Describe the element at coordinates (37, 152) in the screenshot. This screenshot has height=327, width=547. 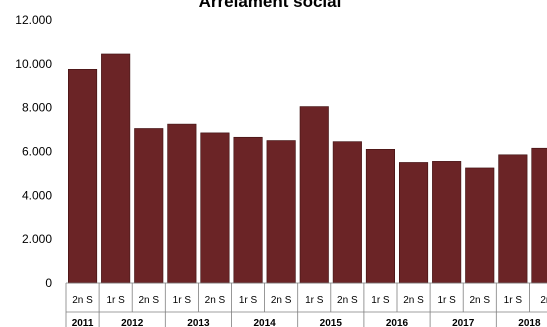
I see `y-tick-label: 6.000` at that location.